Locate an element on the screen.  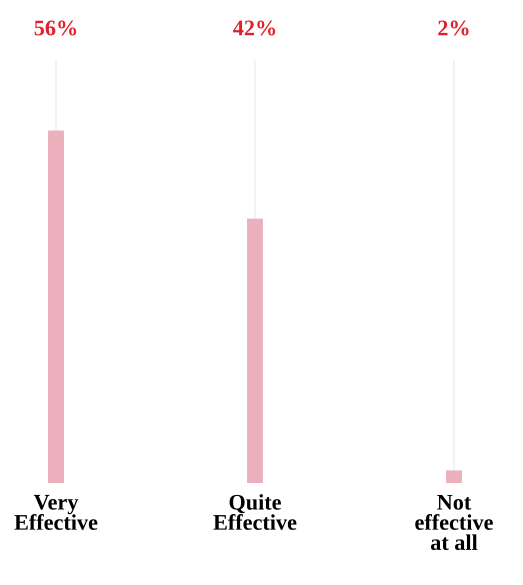
data-label: 42% is located at coordinates (254, 28).